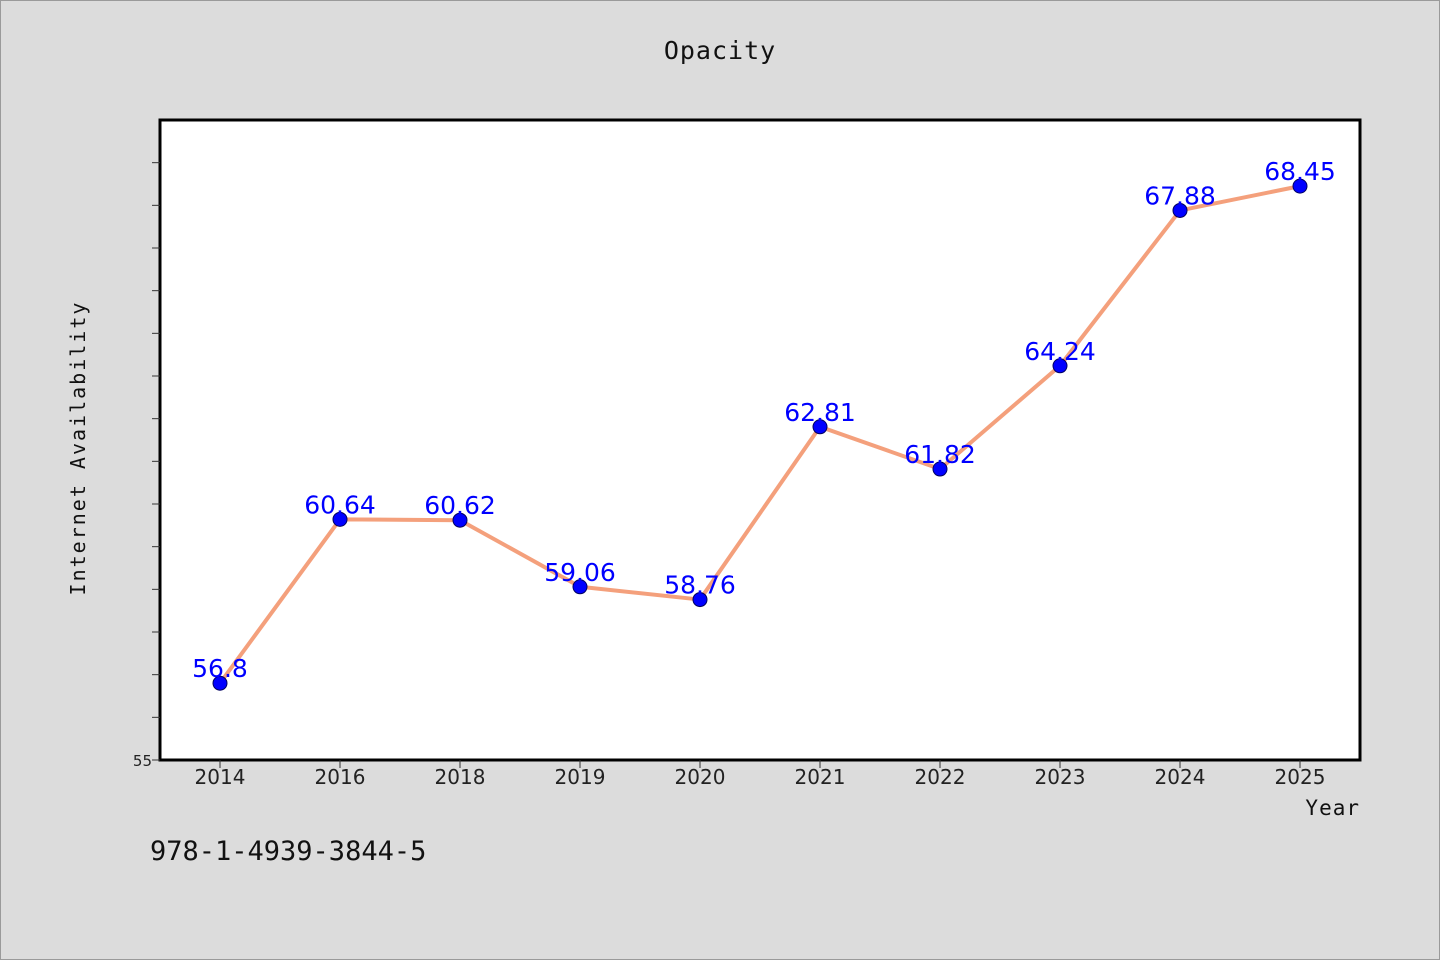 Image resolution: width=1440 pixels, height=960 pixels. Describe the element at coordinates (1060, 351) in the screenshot. I see `data-label: 64.24` at that location.